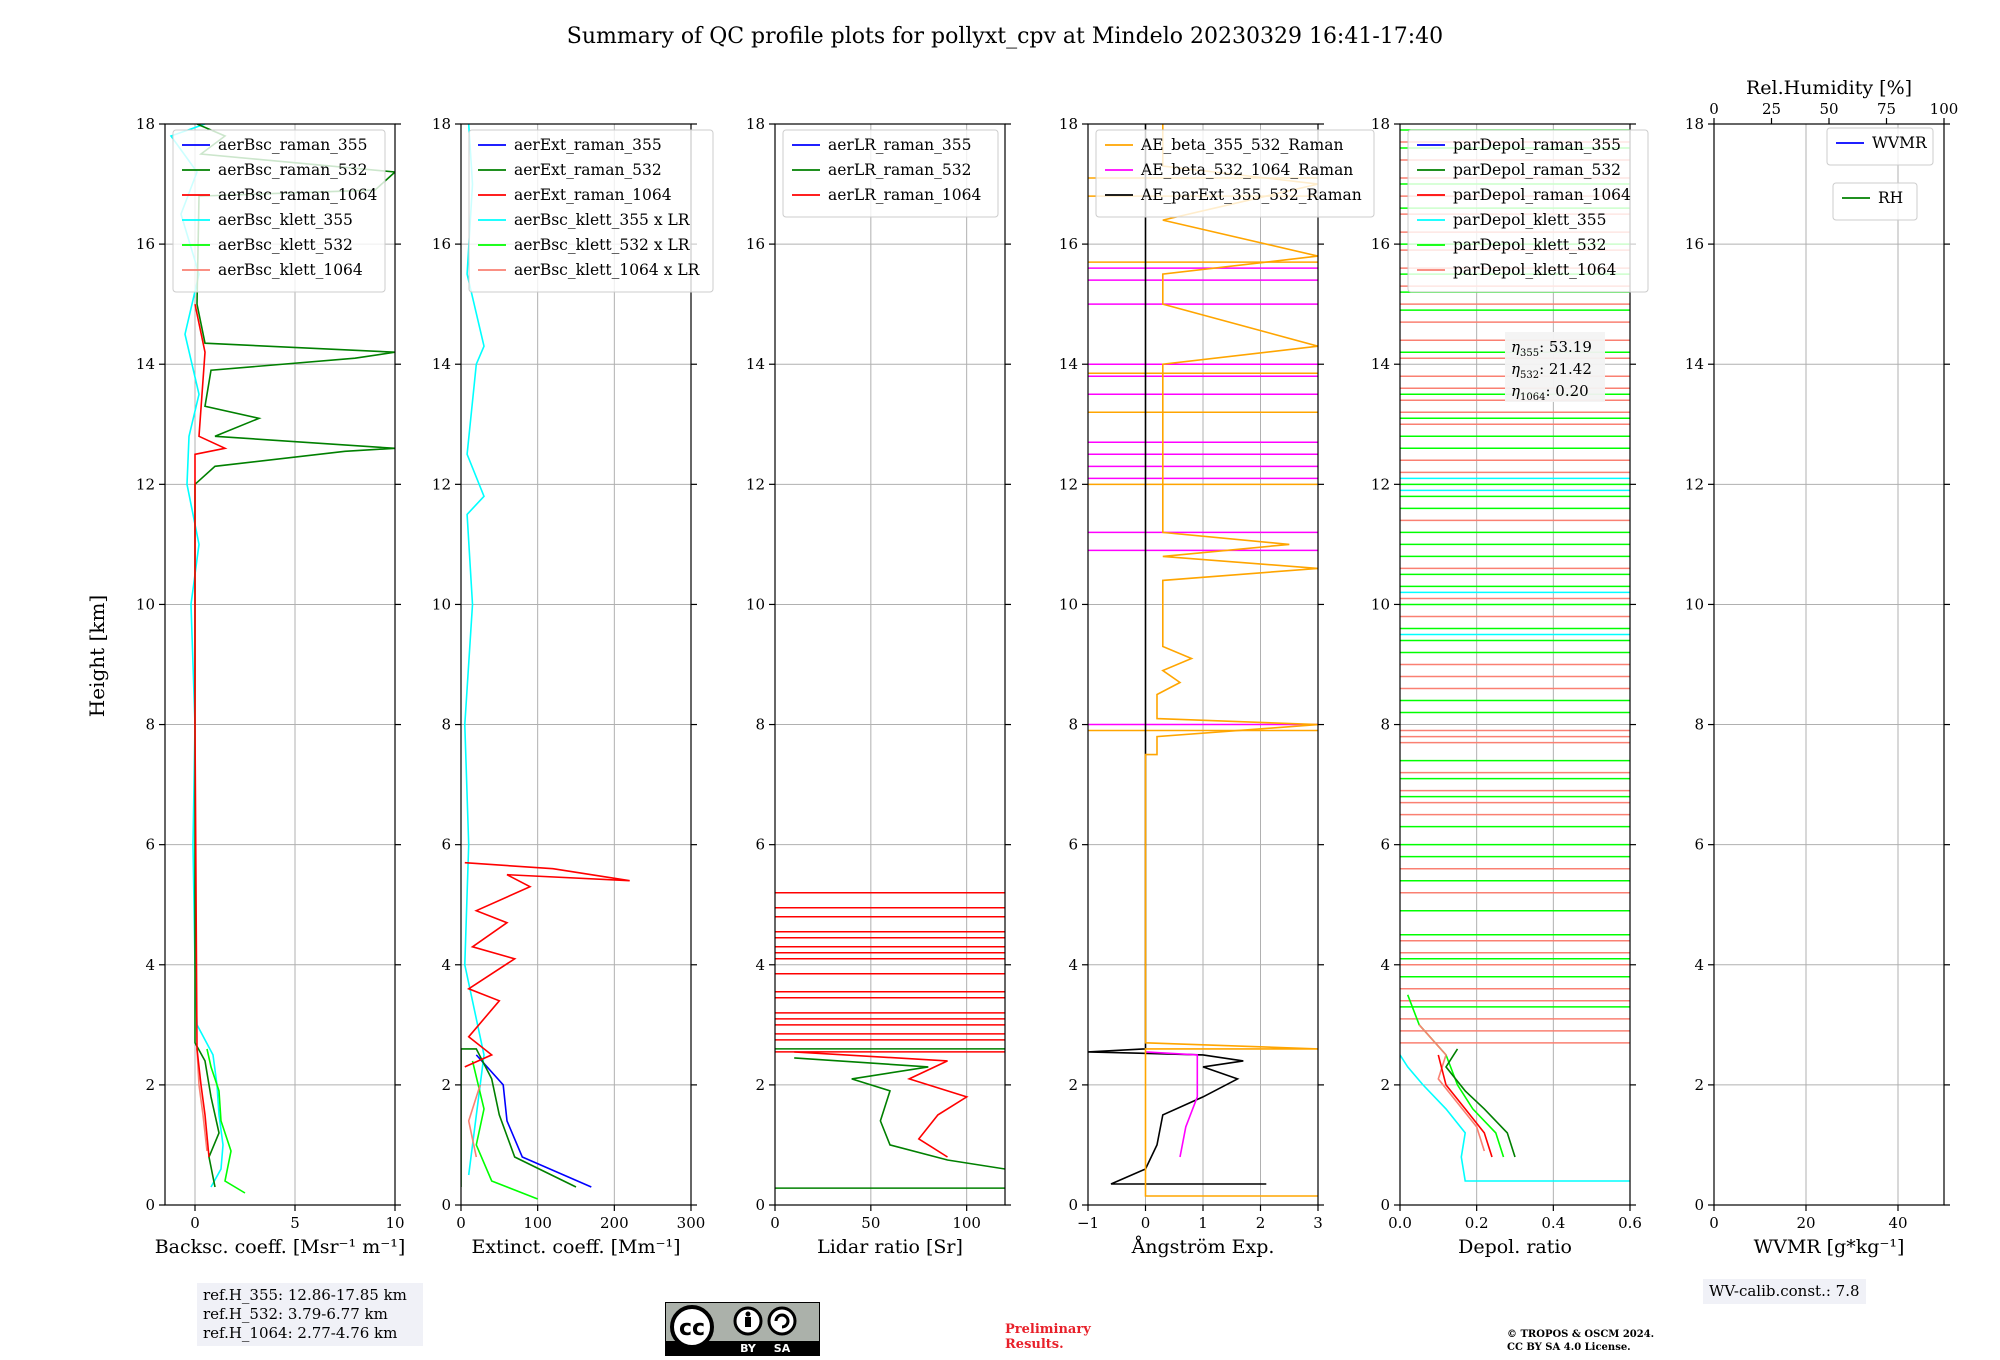 This screenshot has width=2000, height=1360. What do you see at coordinates (593, 195) in the screenshot?
I see `legend-entry: aerExt_raman_1064` at bounding box center [593, 195].